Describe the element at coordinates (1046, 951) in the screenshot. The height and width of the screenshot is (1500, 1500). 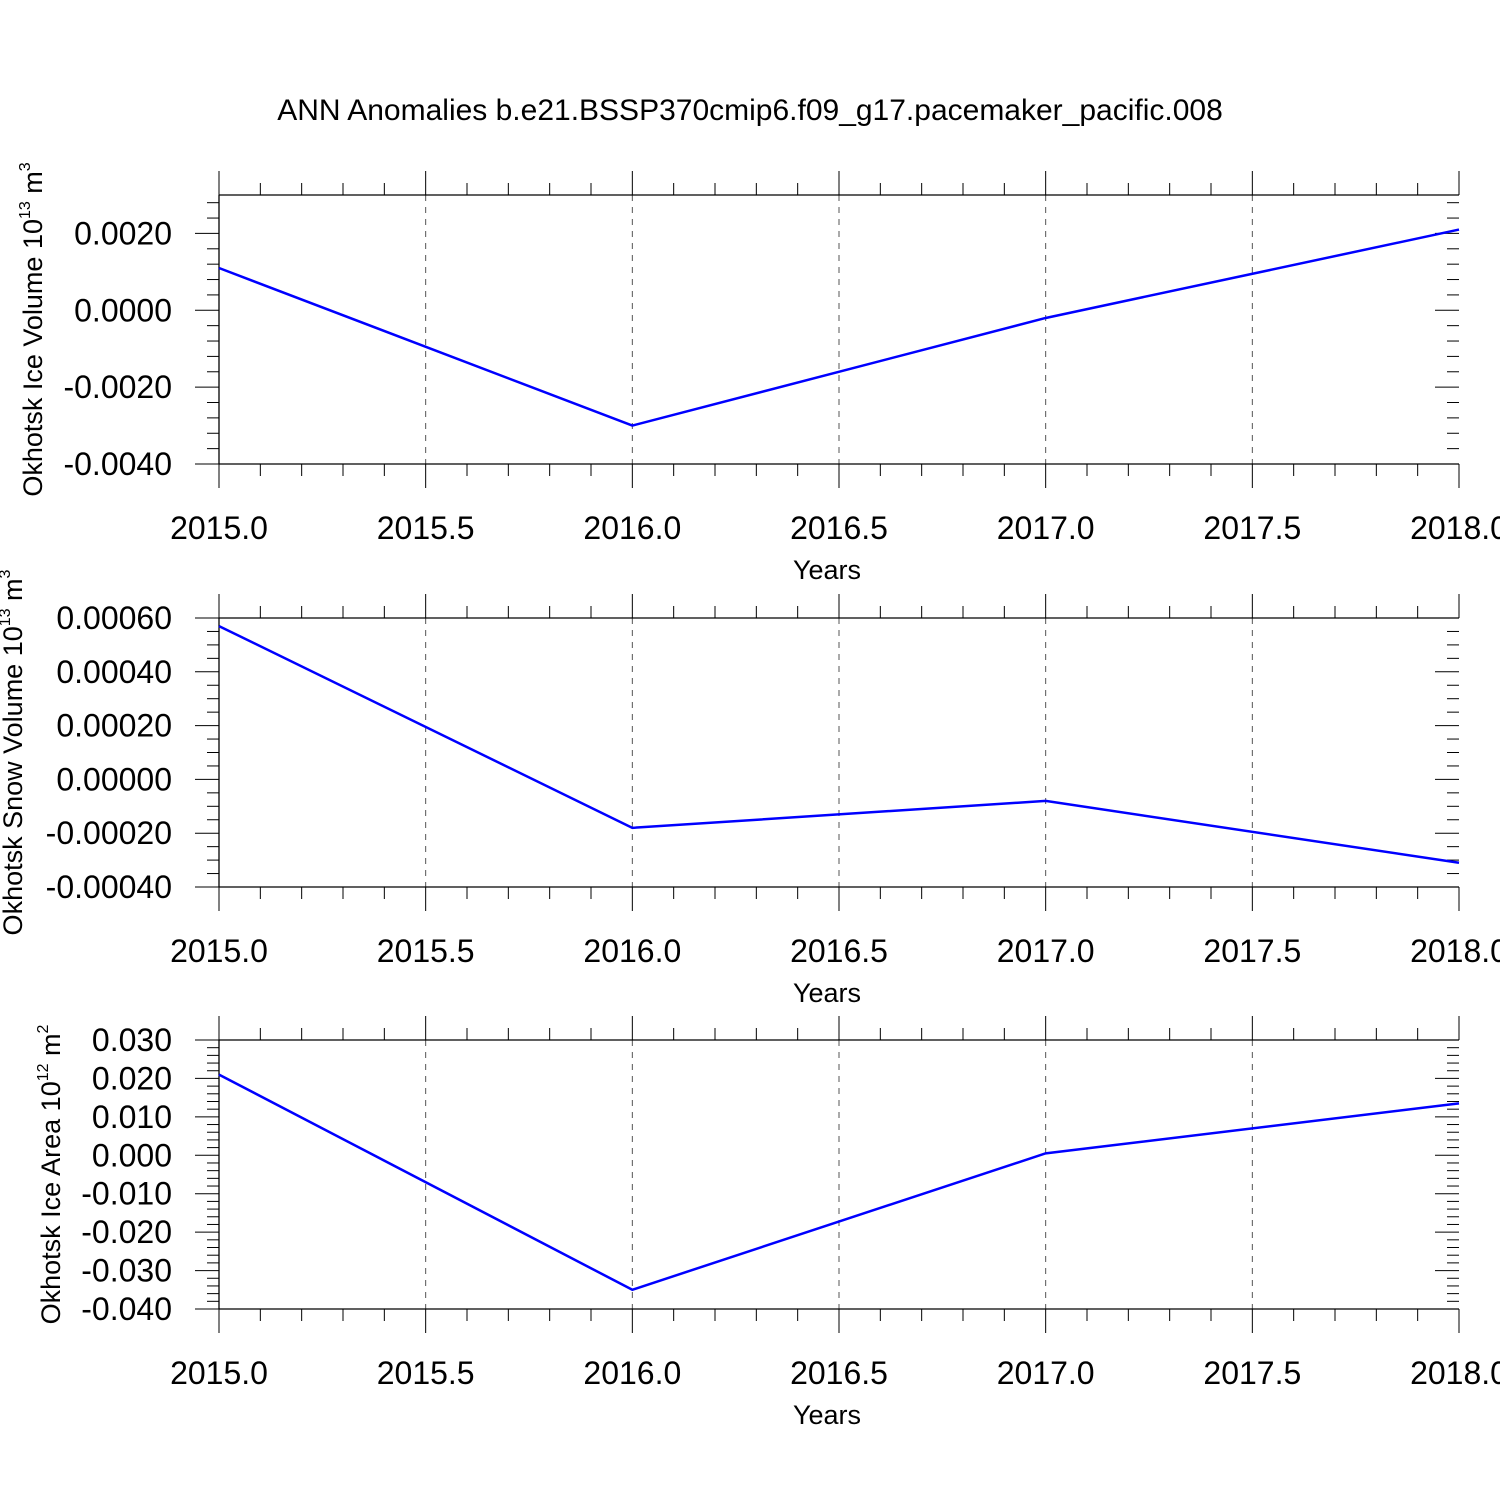
I see `snow-volume-x-tick-label: 2017.0` at that location.